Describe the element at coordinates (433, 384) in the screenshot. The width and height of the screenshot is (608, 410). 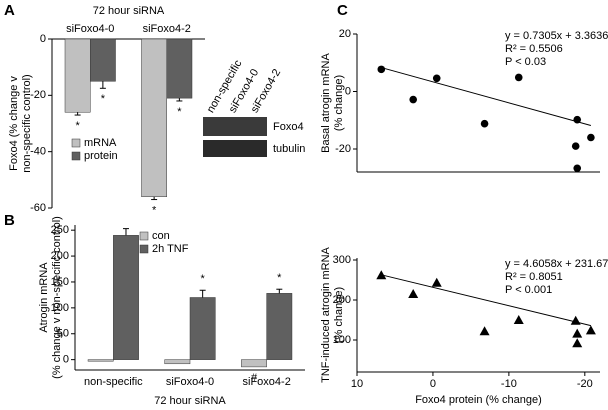
I see `x-tick-label: 0` at that location.